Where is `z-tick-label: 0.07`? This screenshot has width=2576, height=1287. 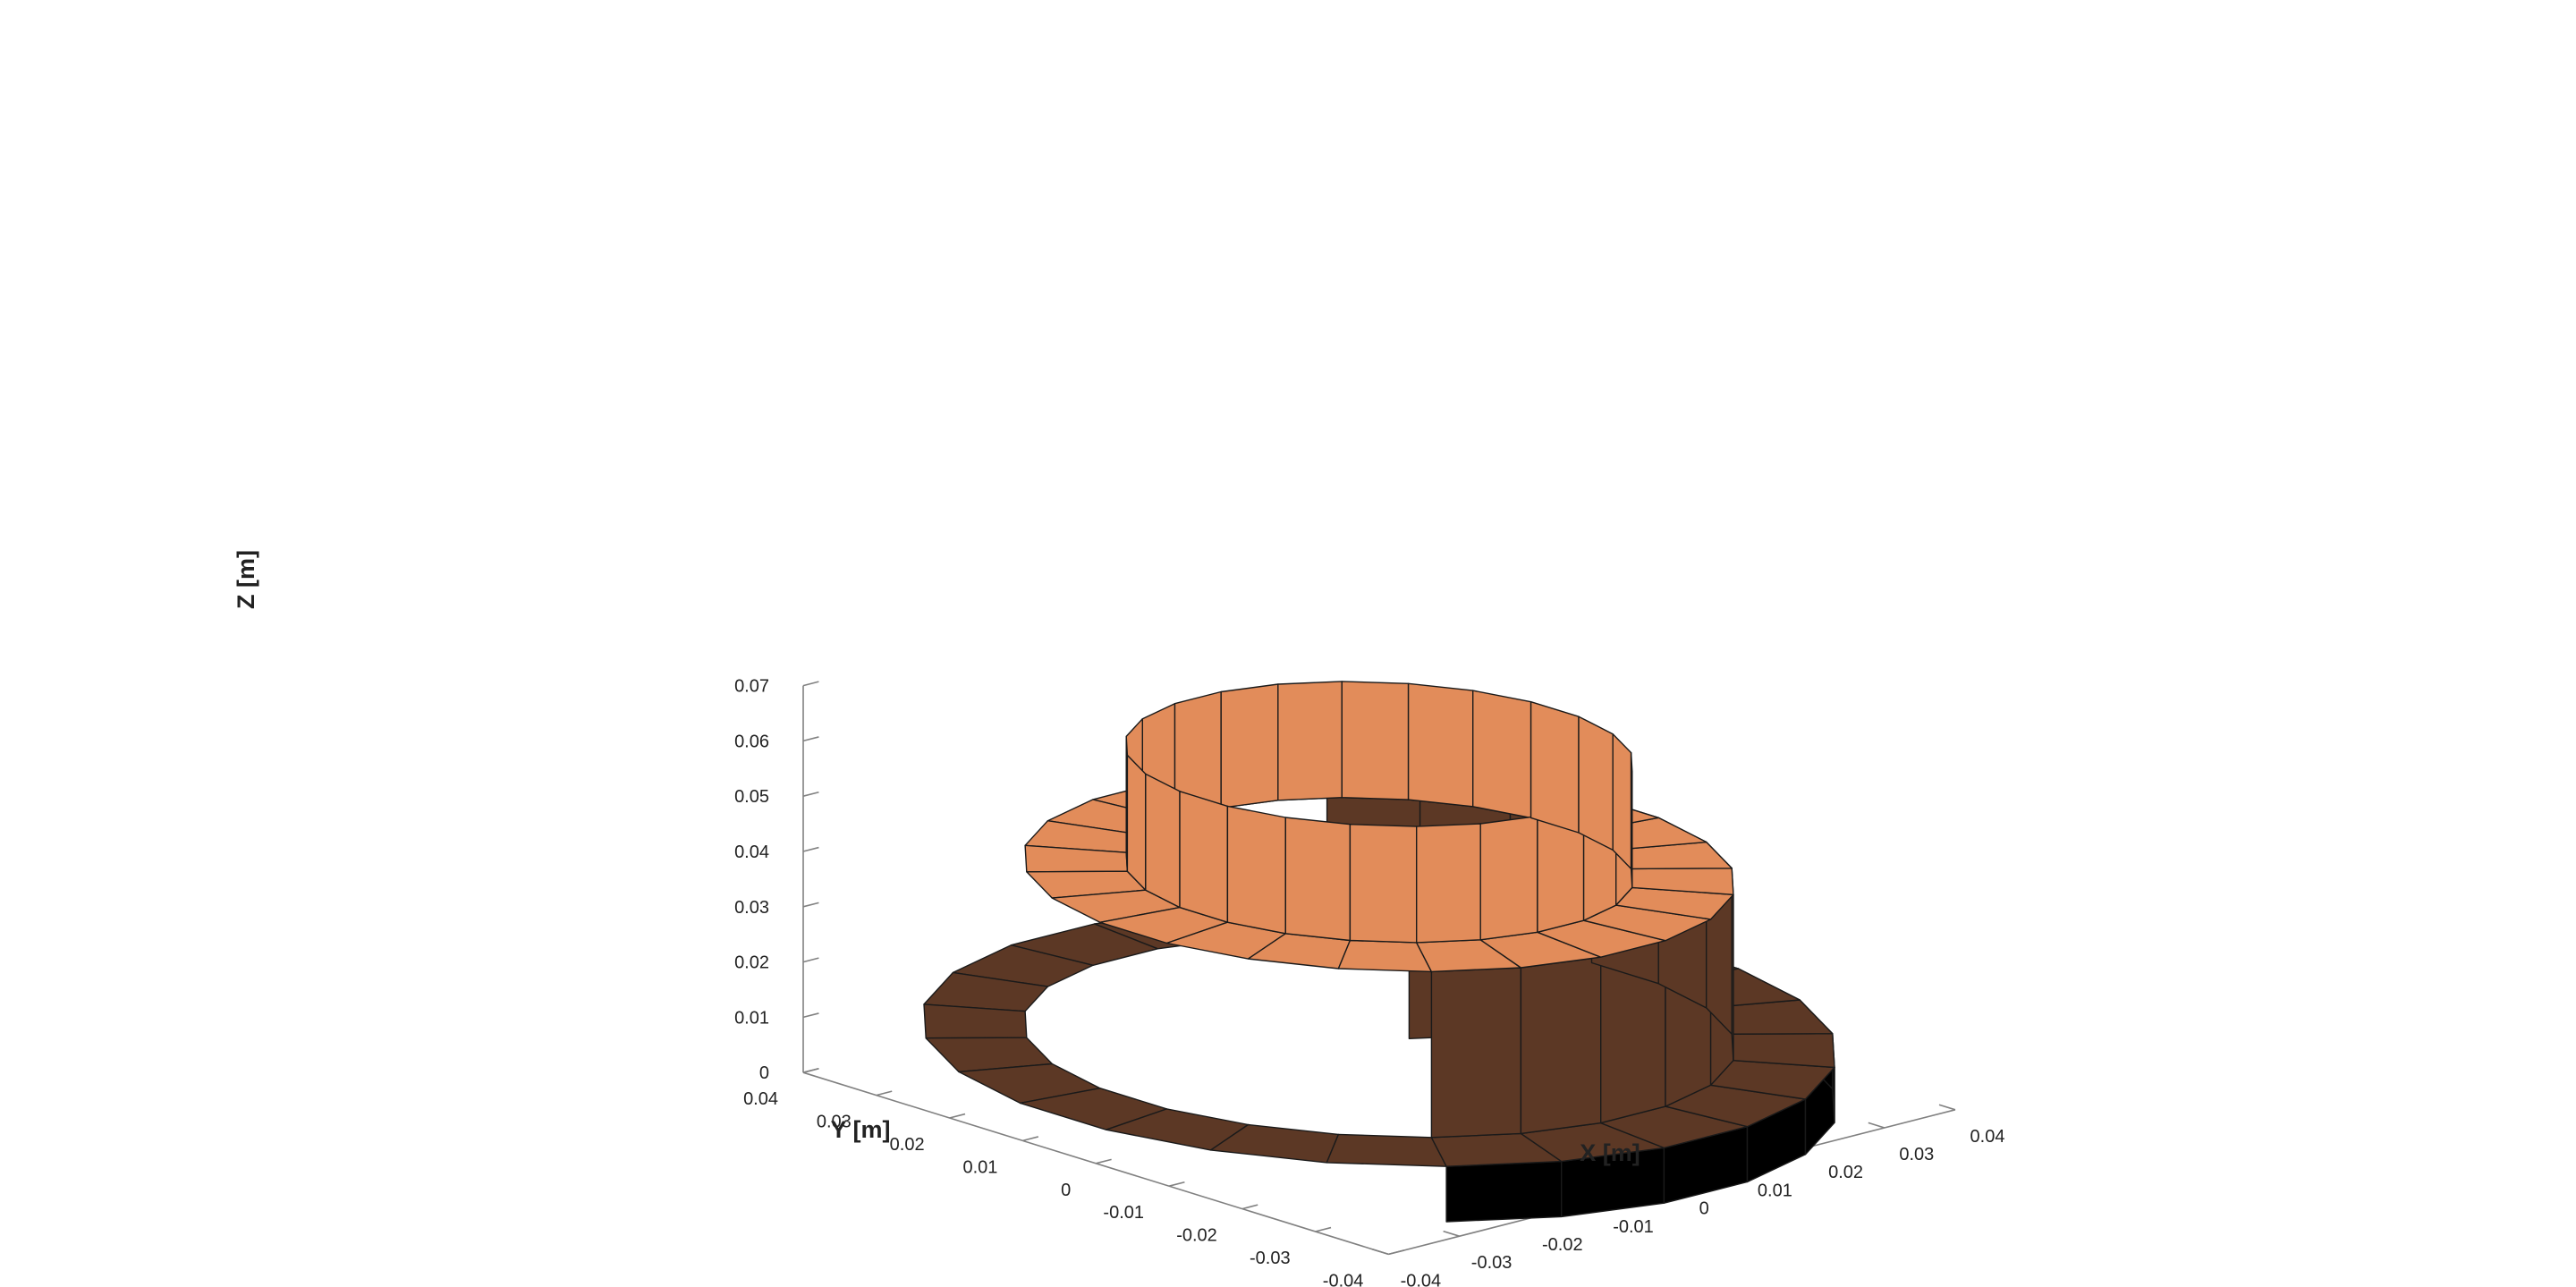 z-tick-label: 0.07 is located at coordinates (751, 687).